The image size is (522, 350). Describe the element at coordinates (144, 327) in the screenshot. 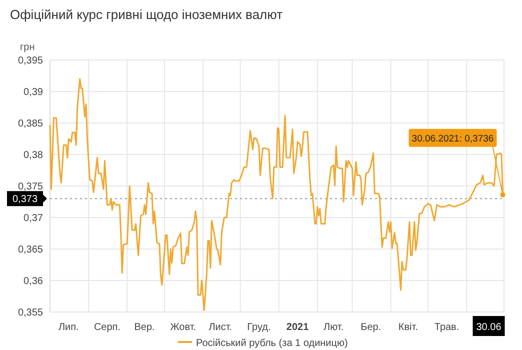

I see `x-tick-label: Вер.` at that location.